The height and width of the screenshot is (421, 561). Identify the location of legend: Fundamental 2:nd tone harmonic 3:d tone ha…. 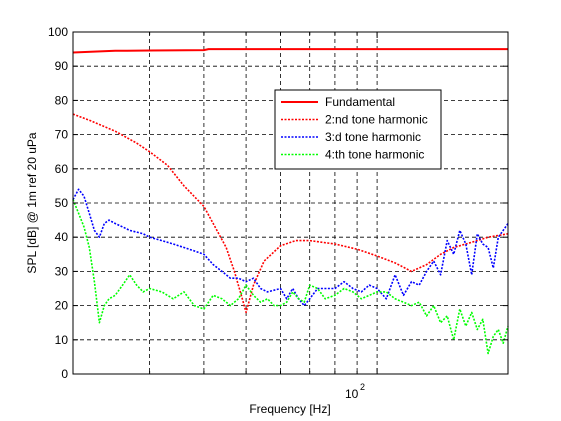
(358, 129).